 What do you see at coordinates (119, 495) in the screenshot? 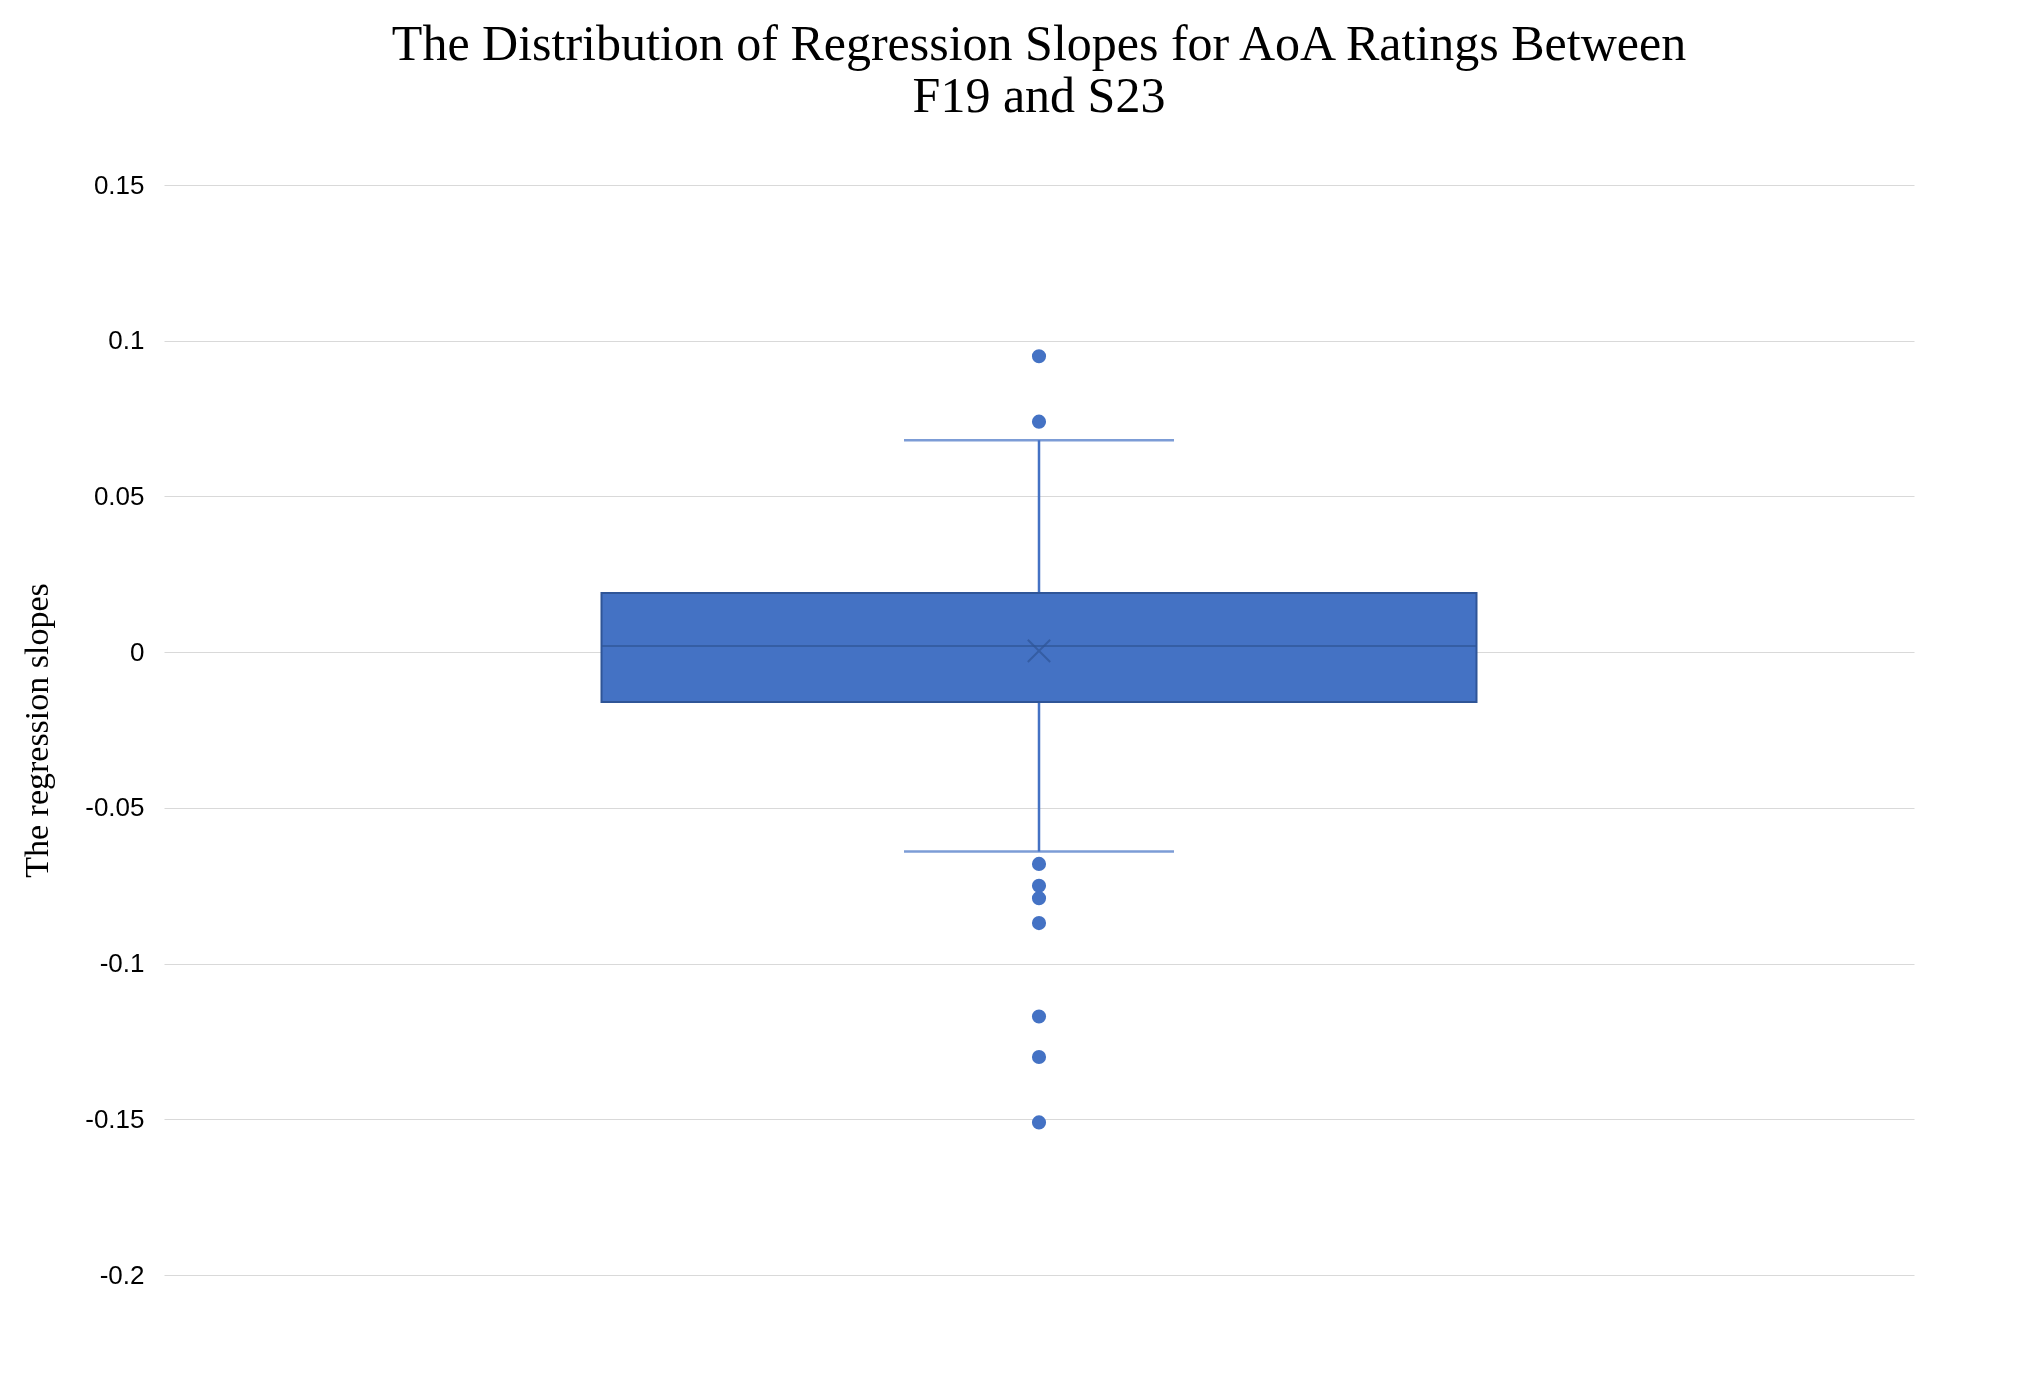
I see `y-tick-label: 0.05` at bounding box center [119, 495].